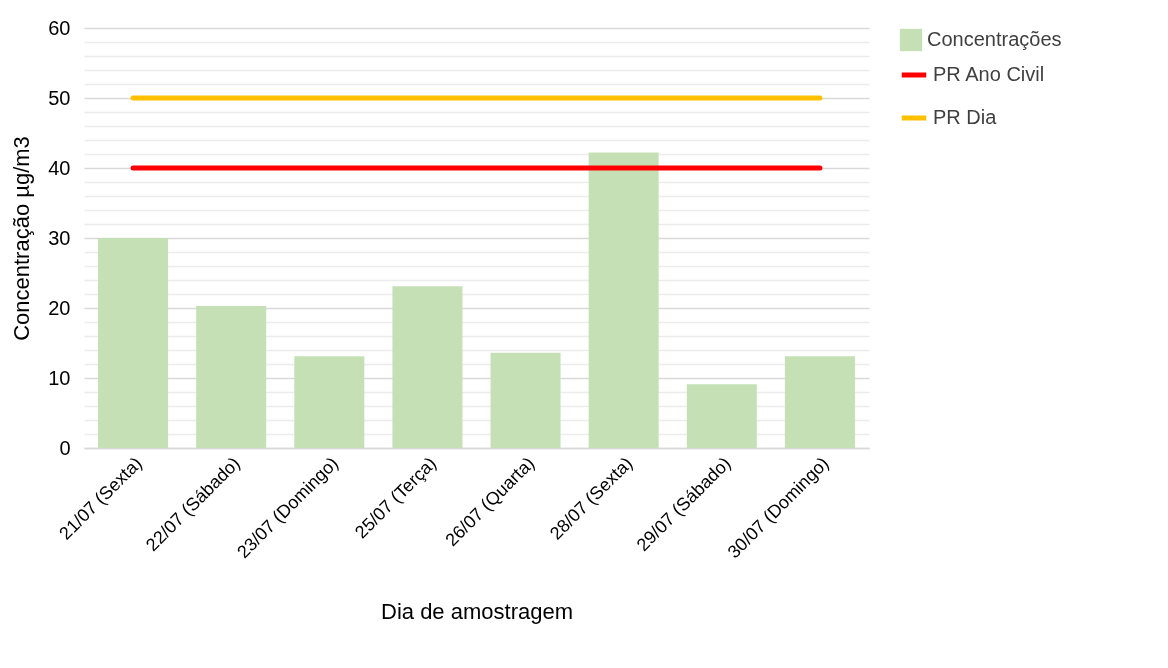 The image size is (1168, 668). Describe the element at coordinates (989, 74) in the screenshot. I see `legend-label: PR Ano Civil` at that location.